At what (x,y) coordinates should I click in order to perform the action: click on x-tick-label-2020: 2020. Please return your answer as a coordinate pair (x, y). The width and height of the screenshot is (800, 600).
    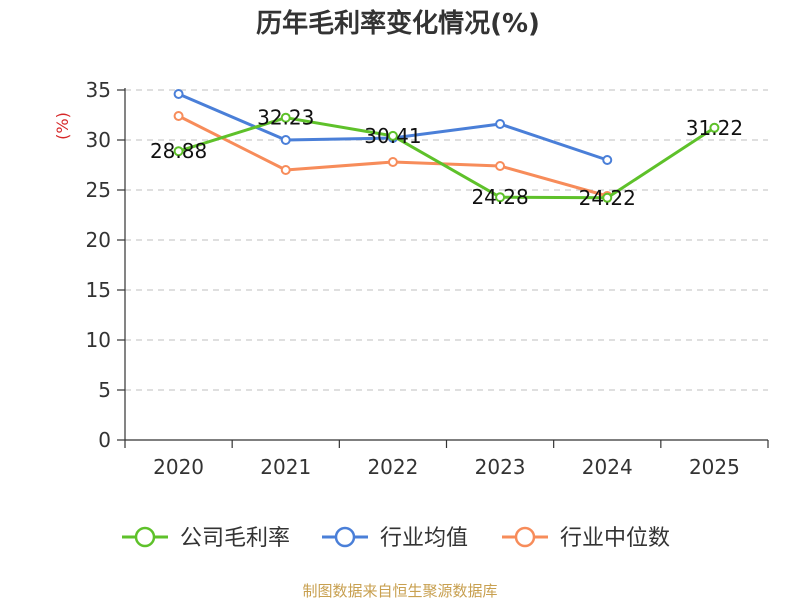
    Looking at the image, I should click on (178, 467).